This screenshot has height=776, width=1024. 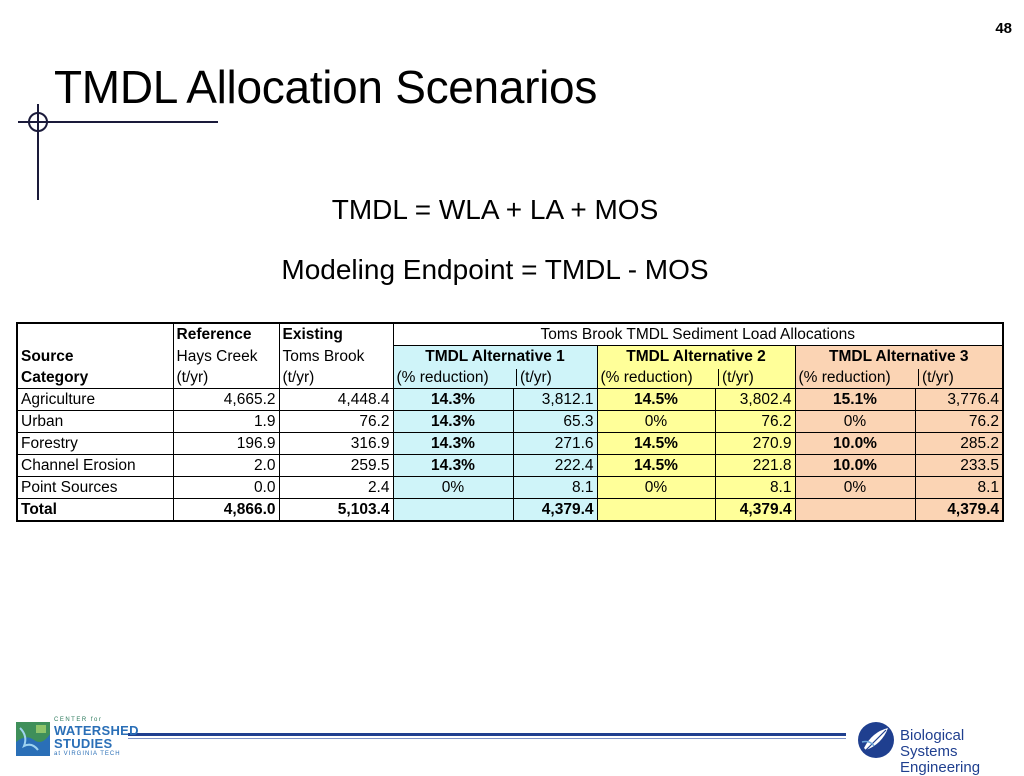 What do you see at coordinates (336, 421) in the screenshot?
I see `existing-cell: 76.2` at bounding box center [336, 421].